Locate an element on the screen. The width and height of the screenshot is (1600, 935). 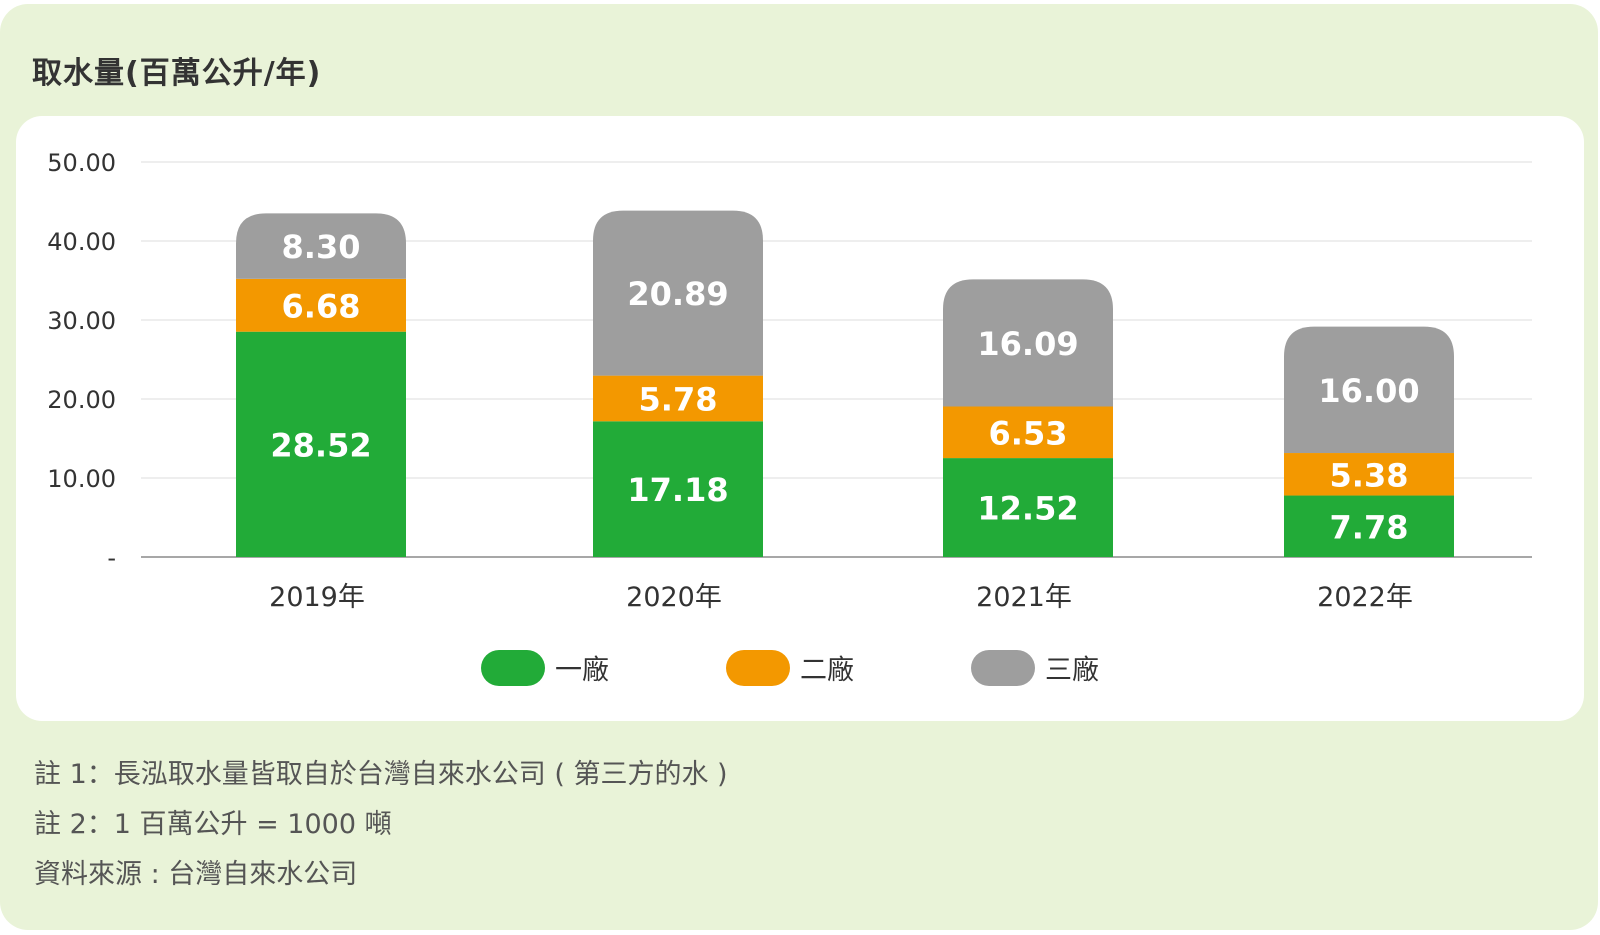
y-tick-label: 20.00 is located at coordinates (81, 400).